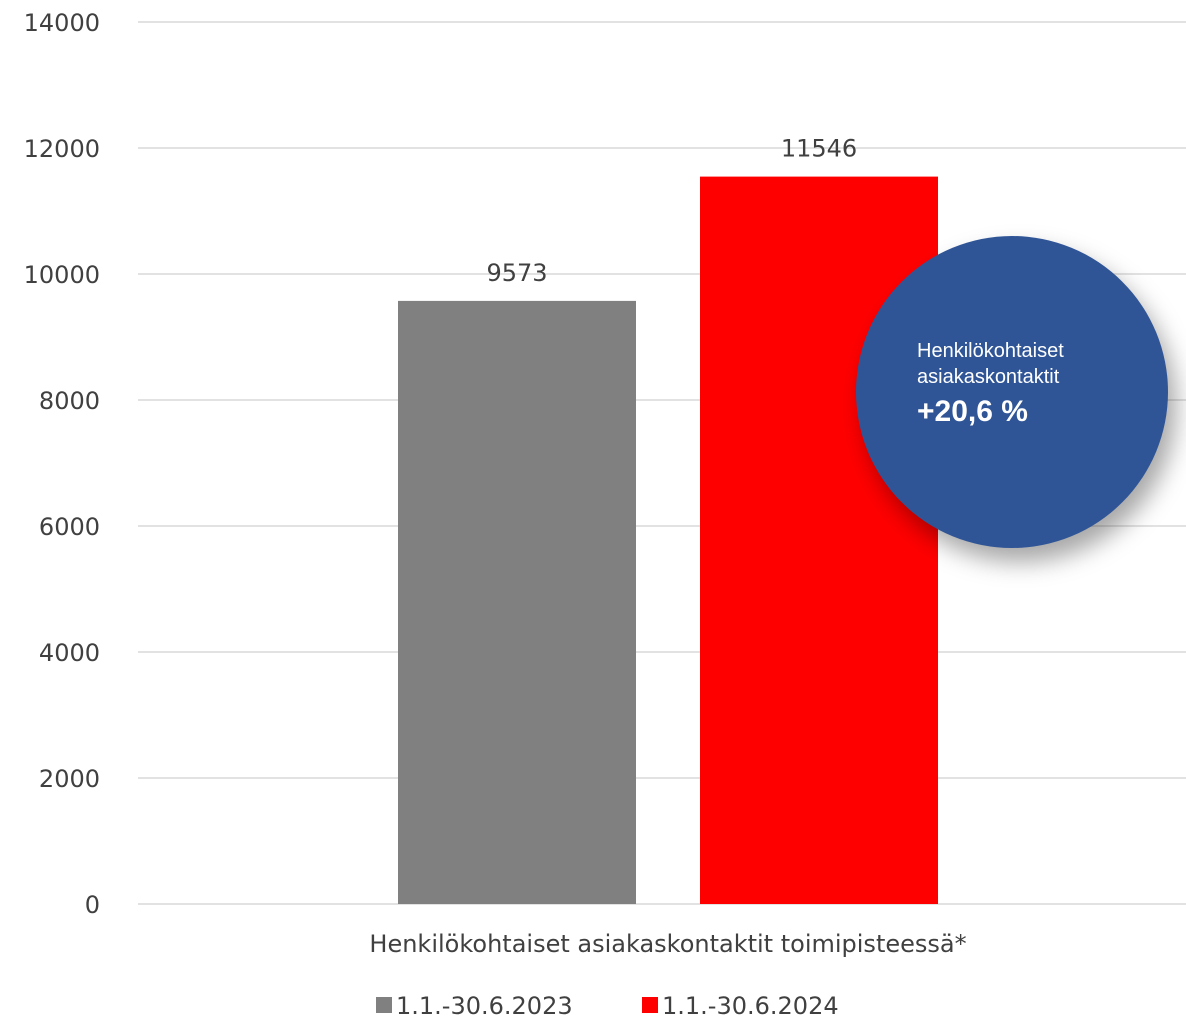  What do you see at coordinates (750, 1006) in the screenshot?
I see `legend-label-series-2: 1.1.-30.6.2024` at bounding box center [750, 1006].